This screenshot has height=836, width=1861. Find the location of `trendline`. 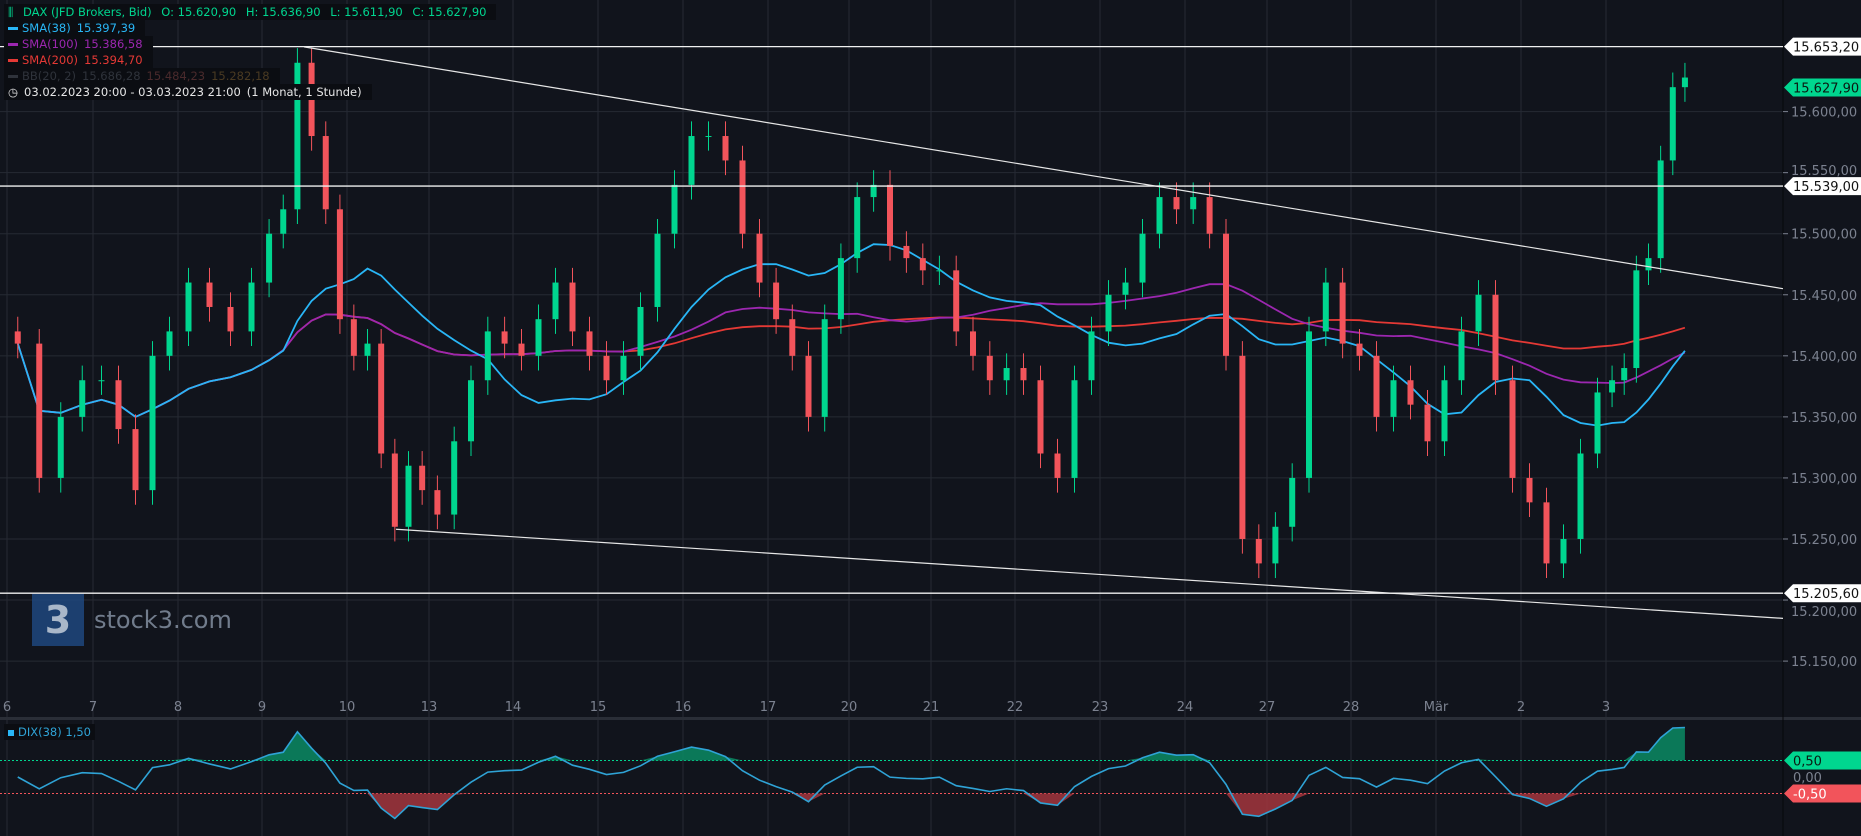

trendline is located at coordinates (1089, 573).